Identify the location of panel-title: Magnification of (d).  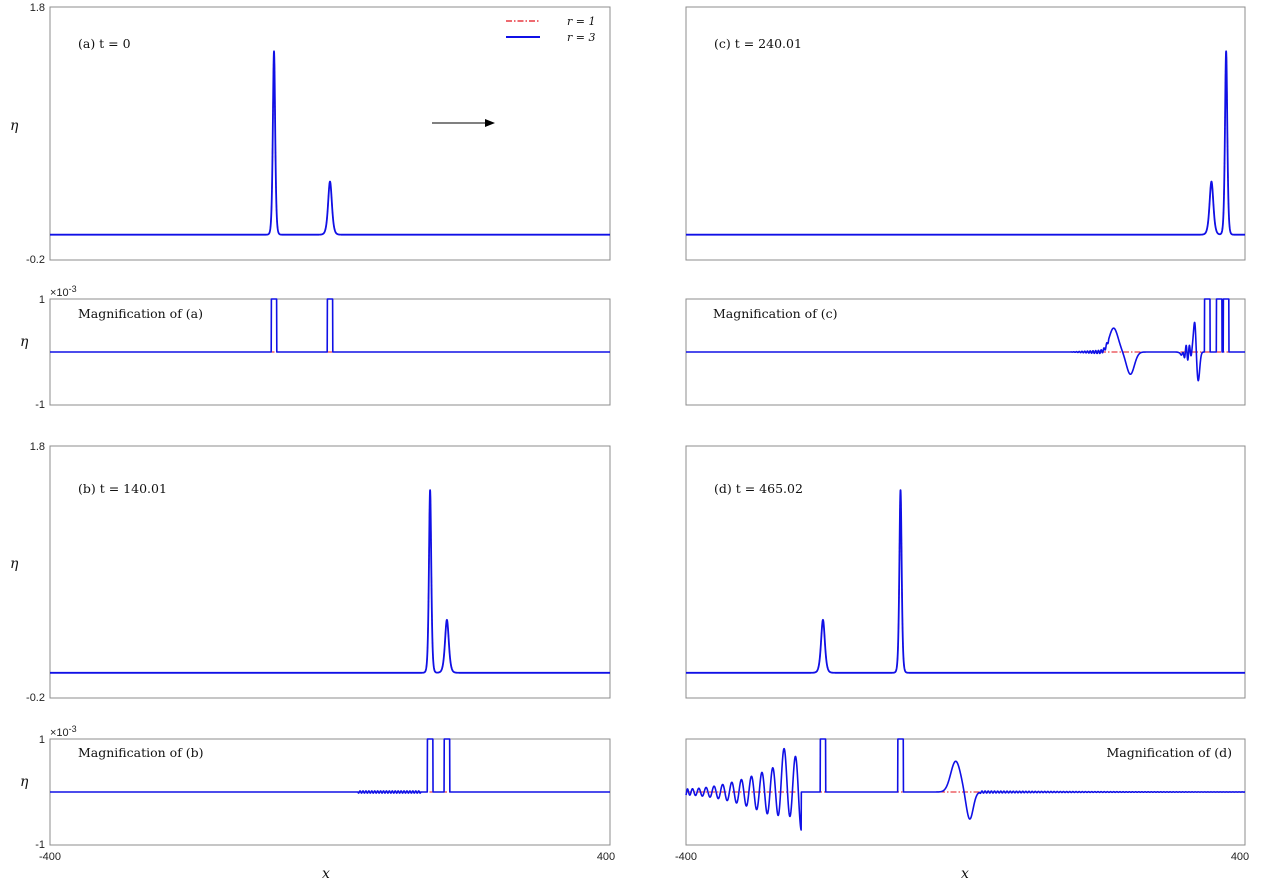
(1169, 752).